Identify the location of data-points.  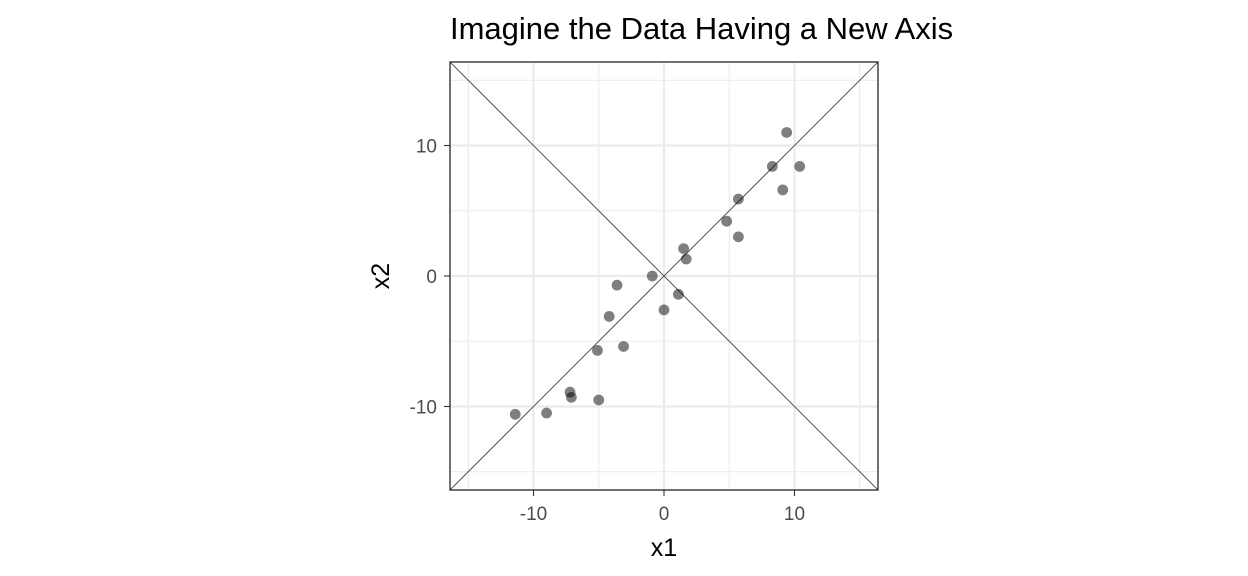
(657, 273).